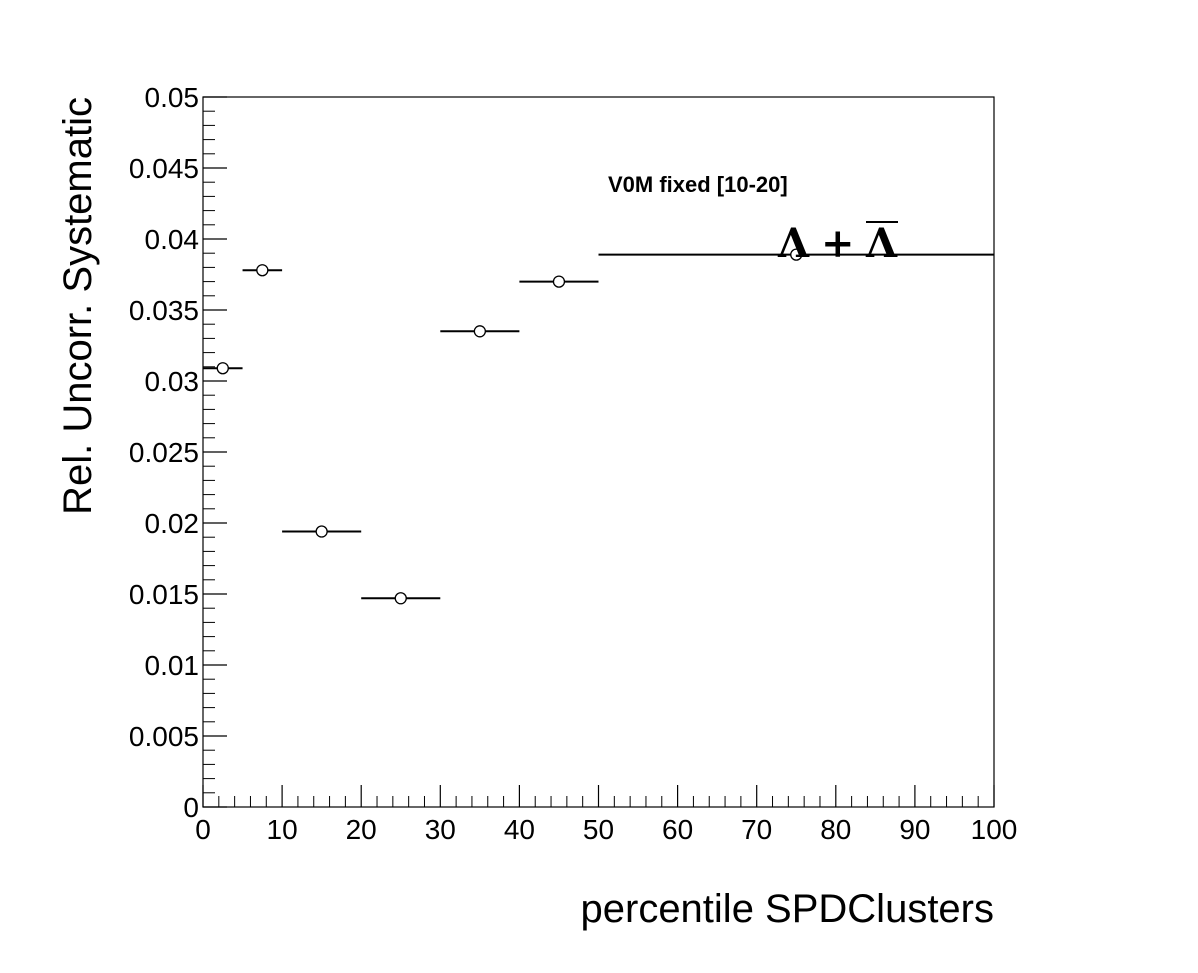  I want to click on x-tick-labels: 0 10 20 30 40 50 60 70 80 90 100, so click(606, 829).